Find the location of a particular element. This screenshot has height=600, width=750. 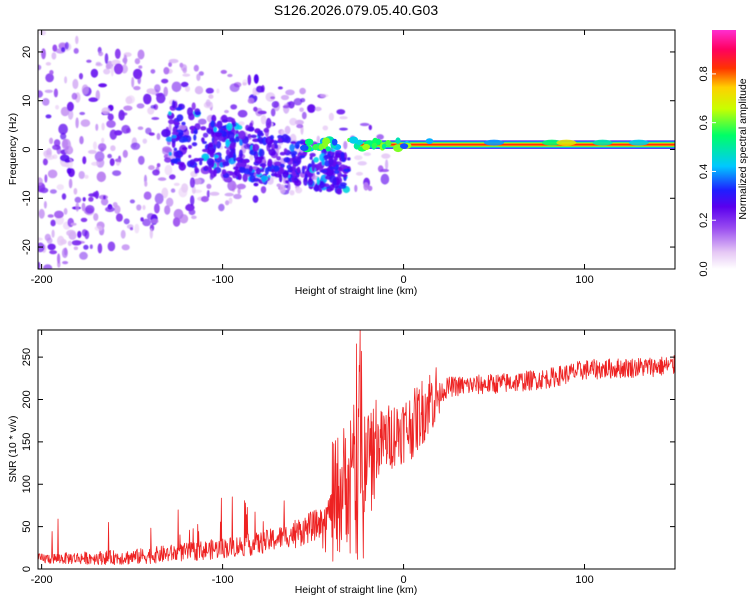

colorbar-tick-label: 0.0 is located at coordinates (704, 268).